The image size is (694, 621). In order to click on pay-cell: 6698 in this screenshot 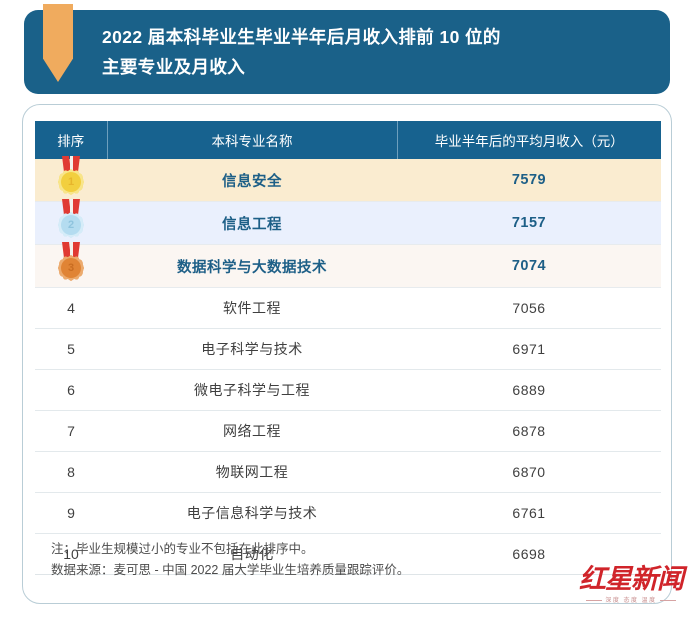, I will do `click(529, 554)`.